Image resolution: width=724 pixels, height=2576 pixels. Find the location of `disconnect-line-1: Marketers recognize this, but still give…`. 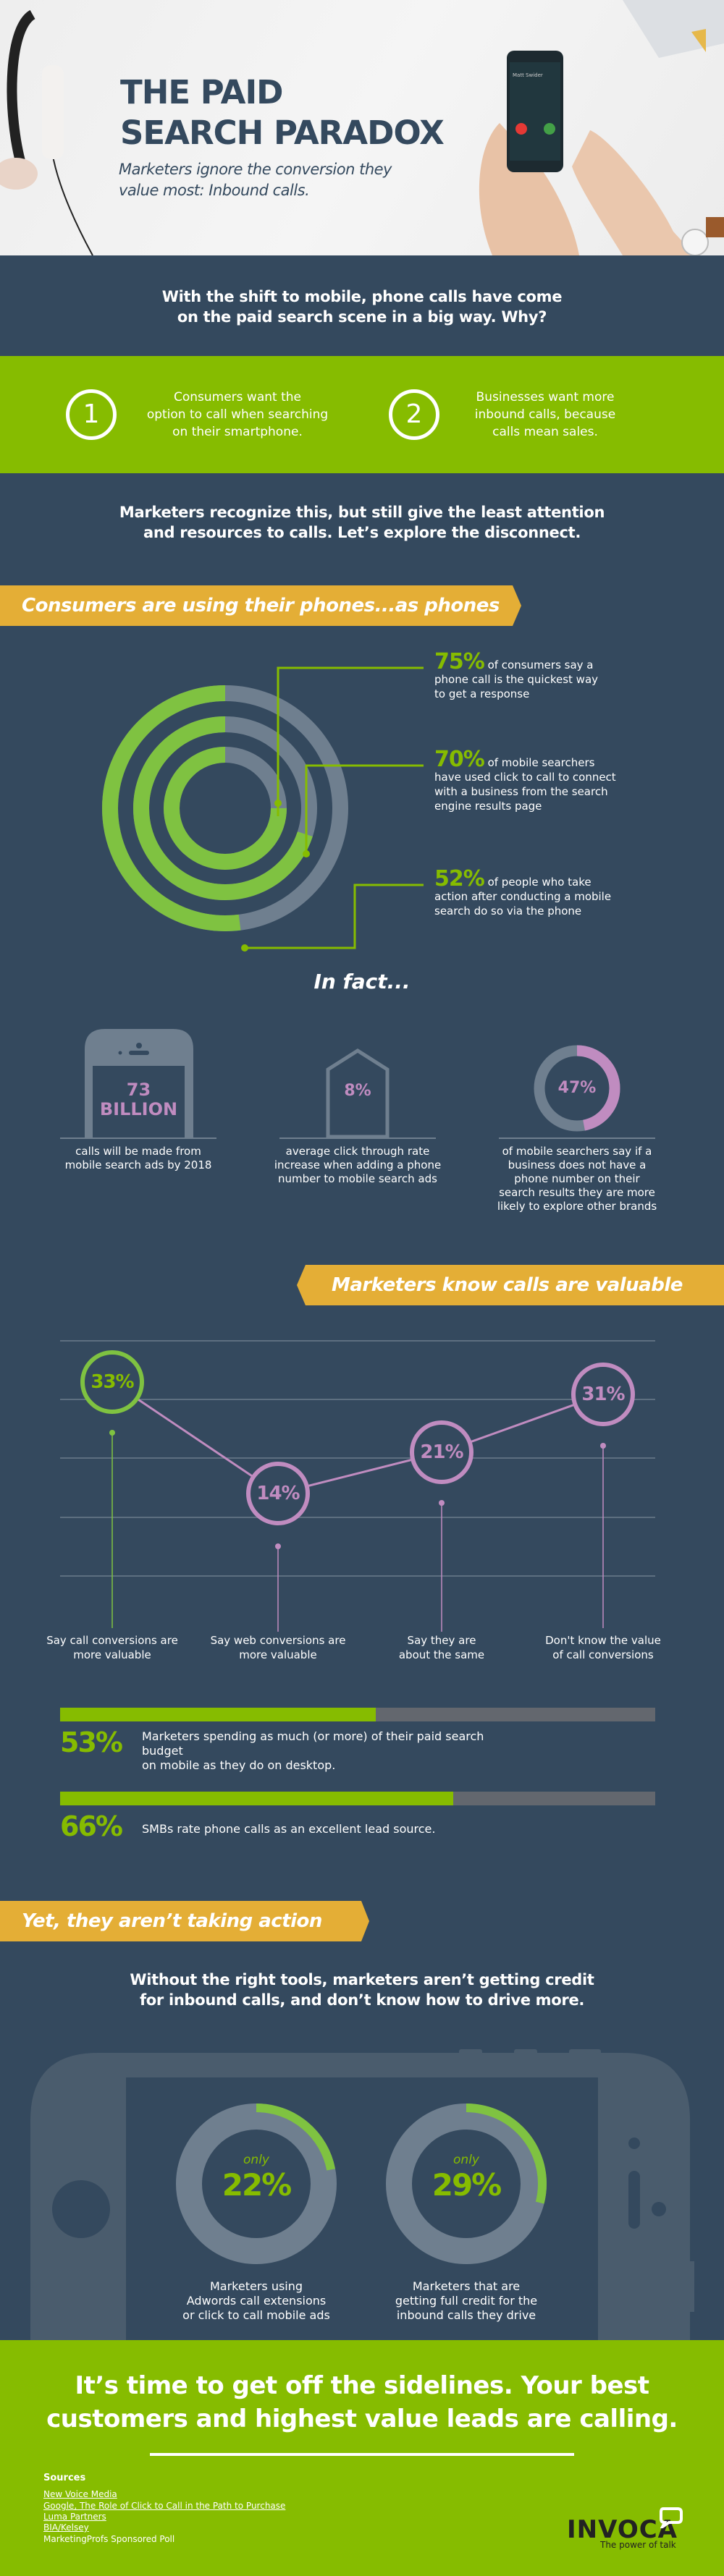

disconnect-line-1: Marketers recognize this, but still give… is located at coordinates (362, 512).